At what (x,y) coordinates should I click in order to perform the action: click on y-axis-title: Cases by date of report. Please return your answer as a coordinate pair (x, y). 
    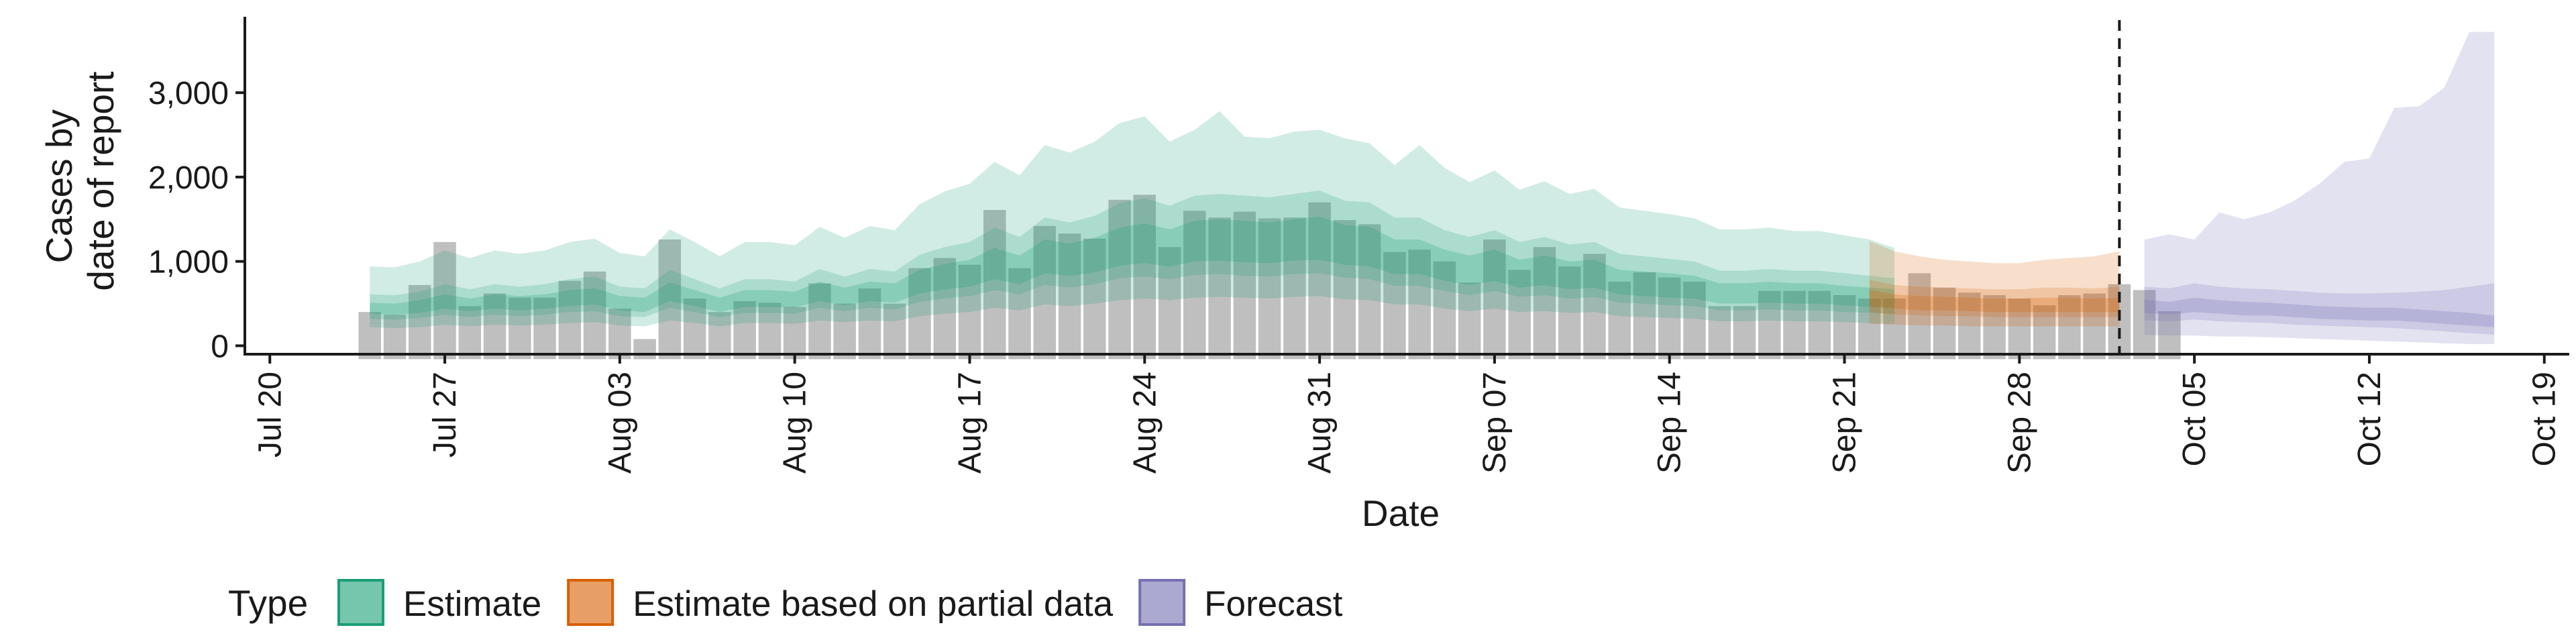
    Looking at the image, I should click on (79, 180).